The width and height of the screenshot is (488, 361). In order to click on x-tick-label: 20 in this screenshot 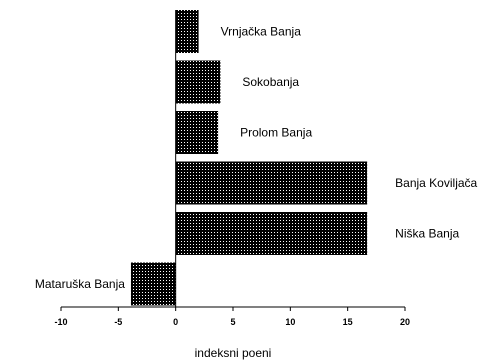, I will do `click(405, 322)`.